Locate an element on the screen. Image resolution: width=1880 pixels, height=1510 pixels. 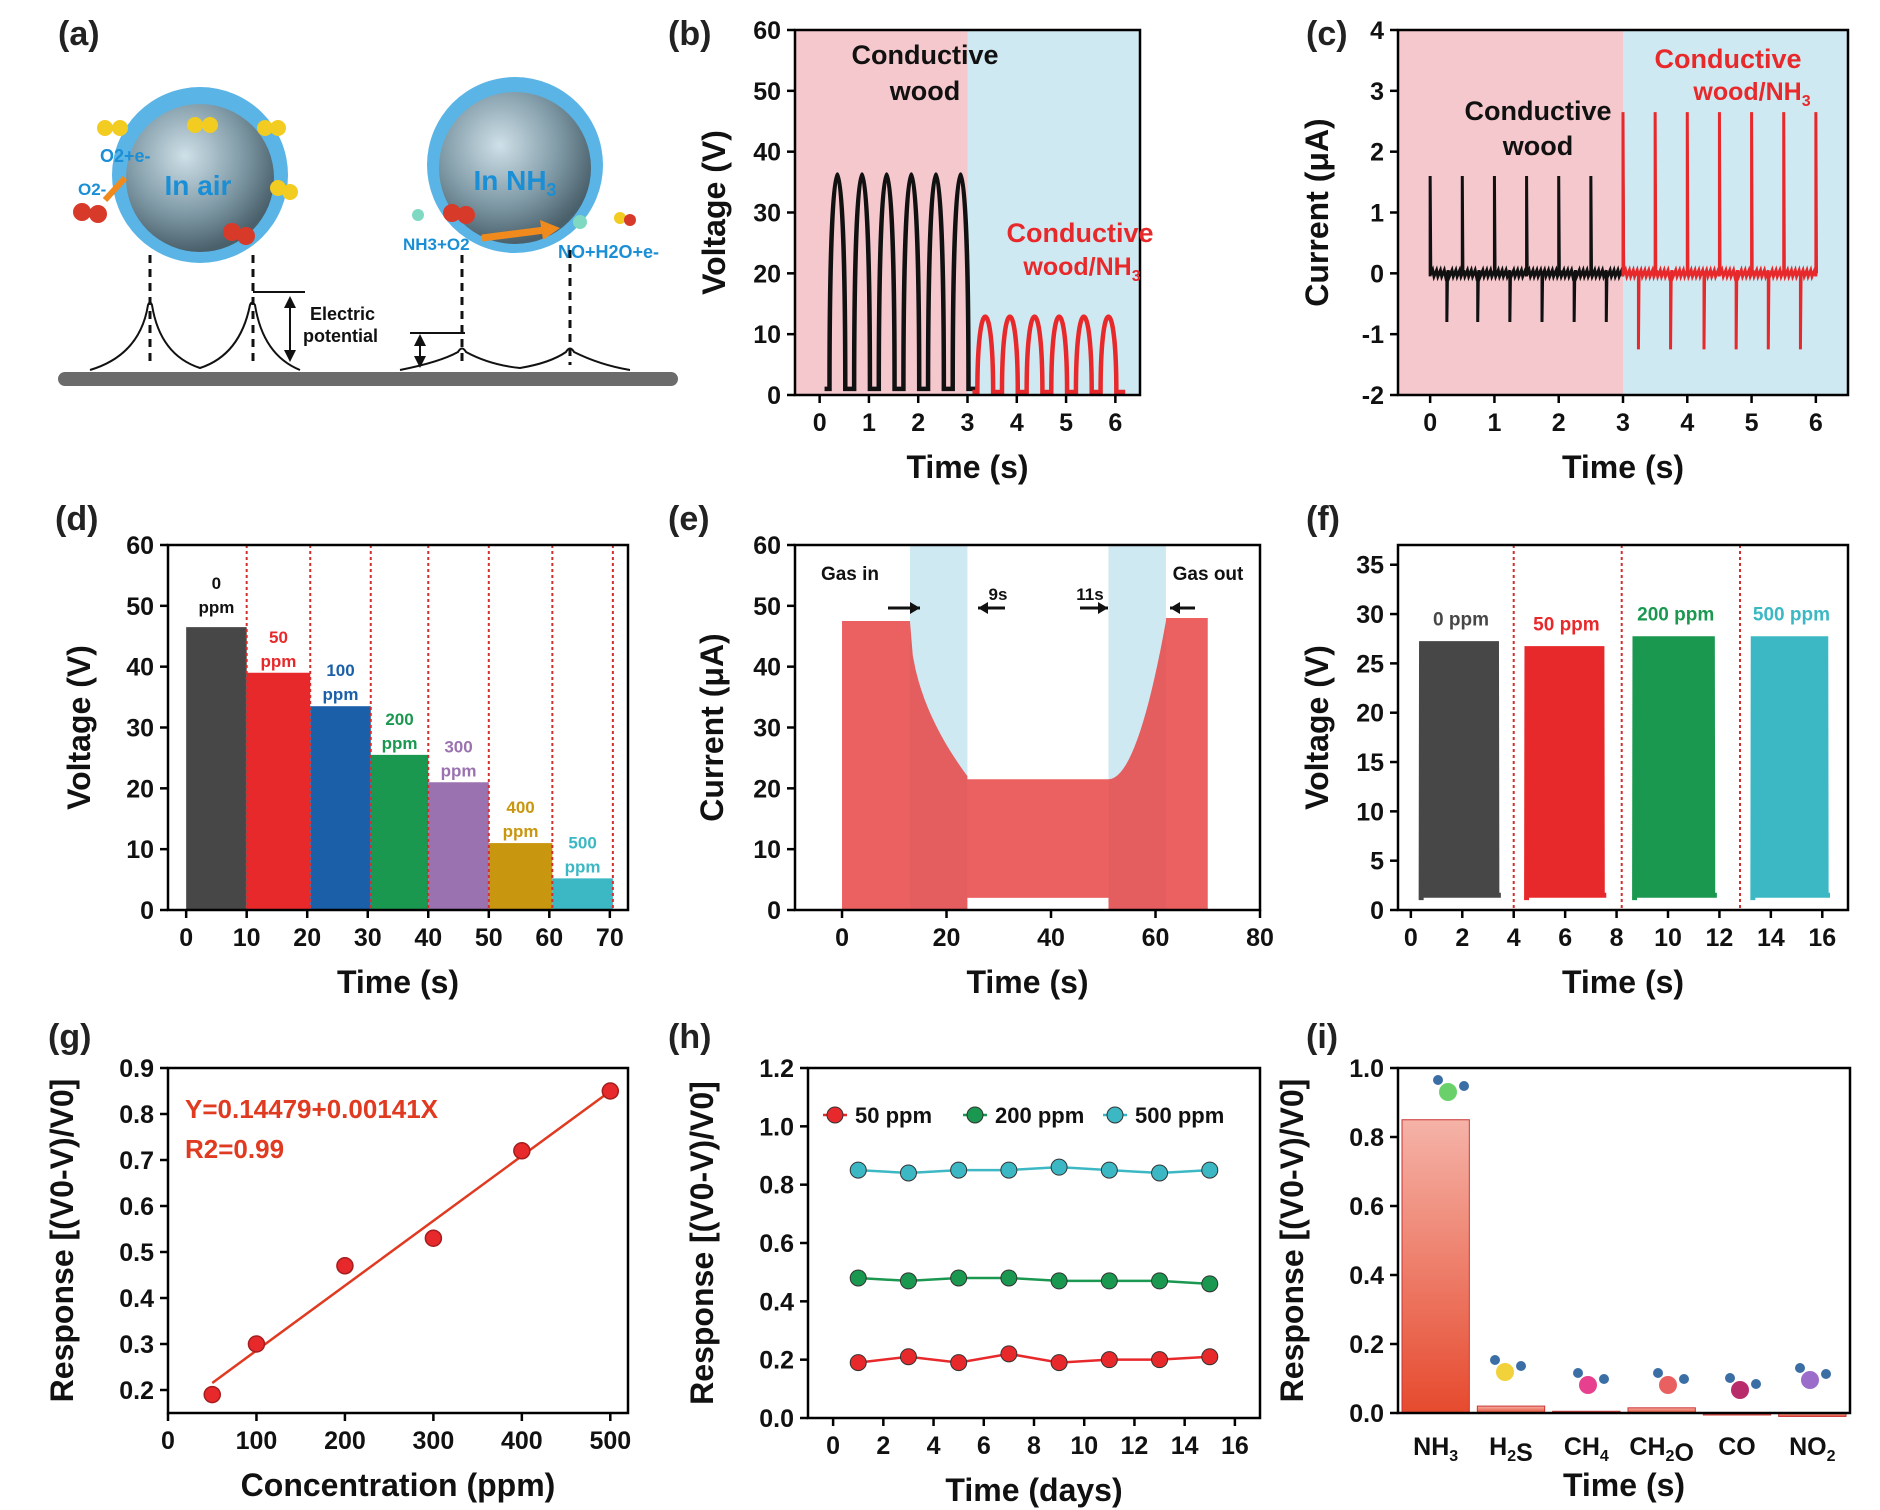
panel-g-ytick-label: 0.5 is located at coordinates (136, 1253).